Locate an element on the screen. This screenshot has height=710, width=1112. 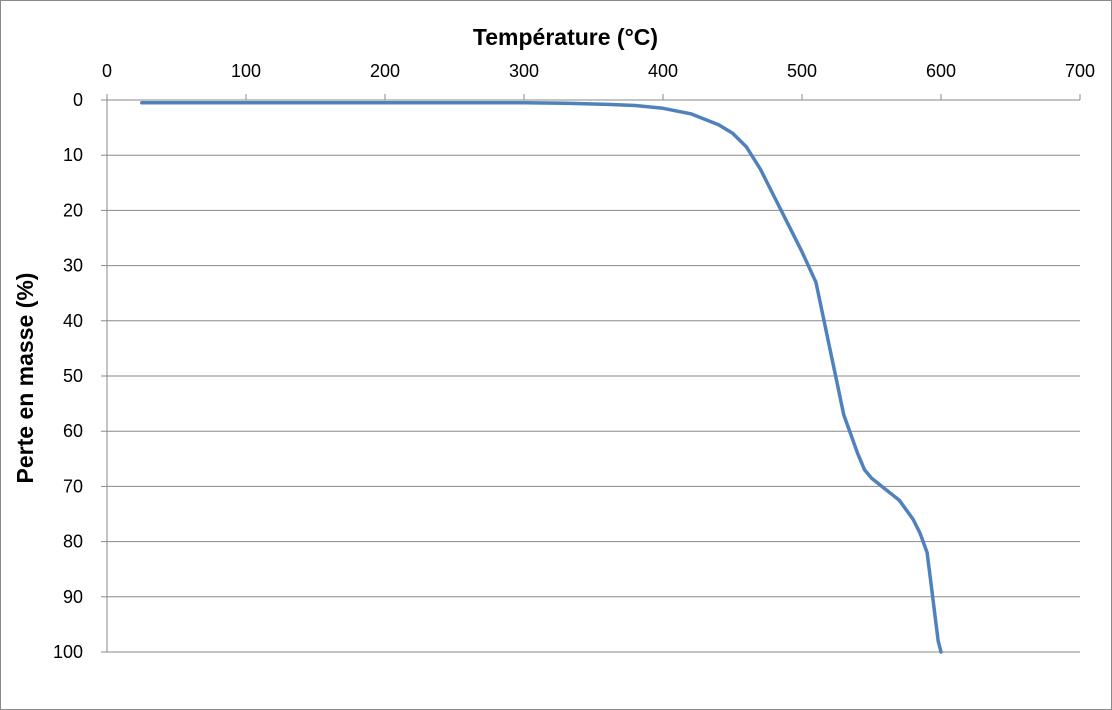
y-axis-ticks: 0 10 20 30 40 50 60 70 80 90 100 is located at coordinates (80, 376).